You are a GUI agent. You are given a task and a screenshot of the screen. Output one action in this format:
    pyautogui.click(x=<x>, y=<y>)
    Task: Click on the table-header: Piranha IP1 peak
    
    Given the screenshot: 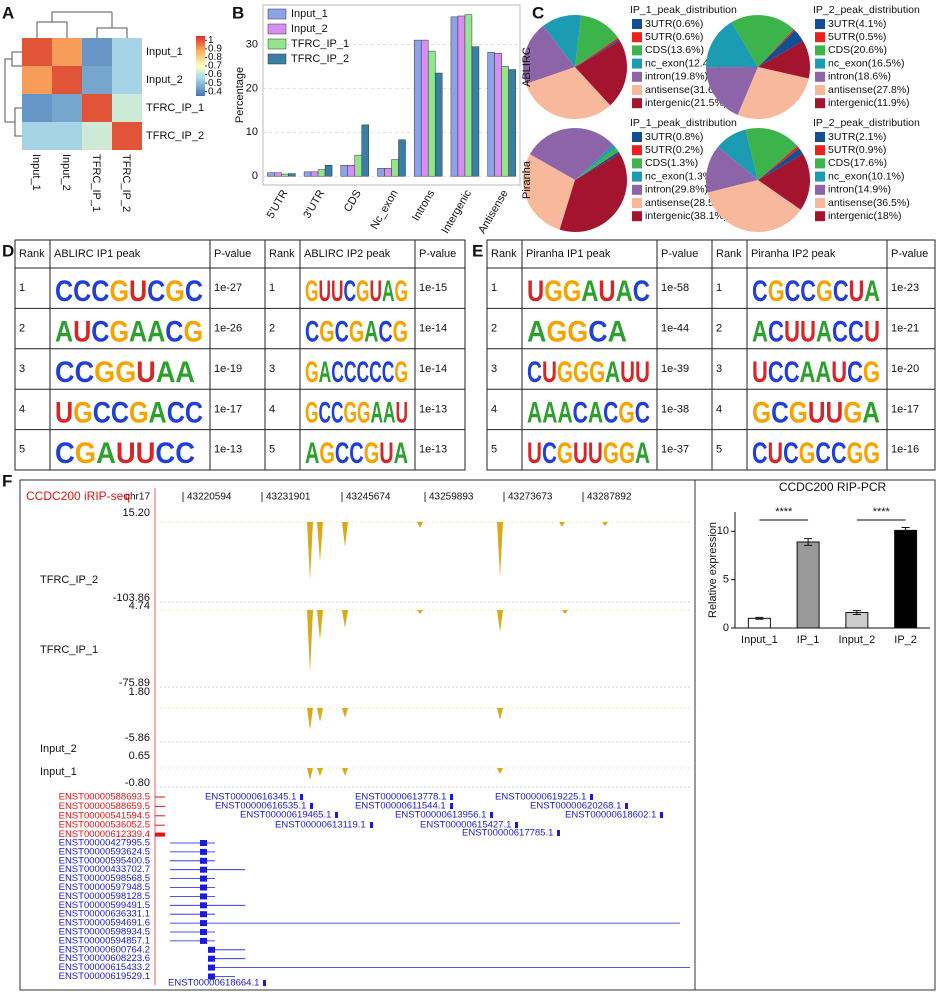 What is the action you would take?
    pyautogui.click(x=568, y=254)
    